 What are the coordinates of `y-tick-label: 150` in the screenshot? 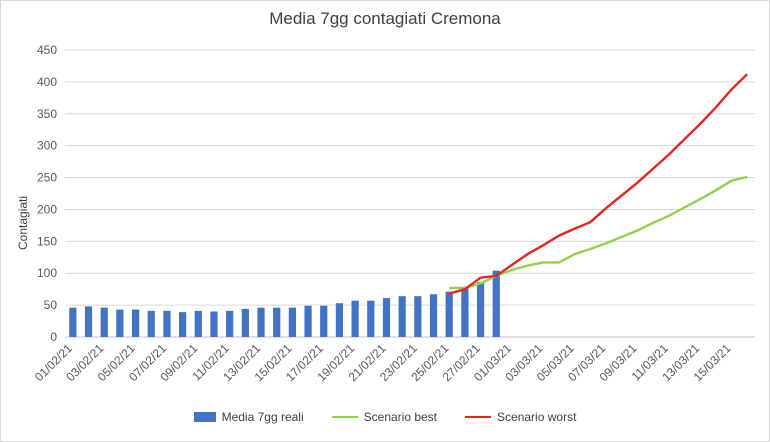 It's located at (47, 241).